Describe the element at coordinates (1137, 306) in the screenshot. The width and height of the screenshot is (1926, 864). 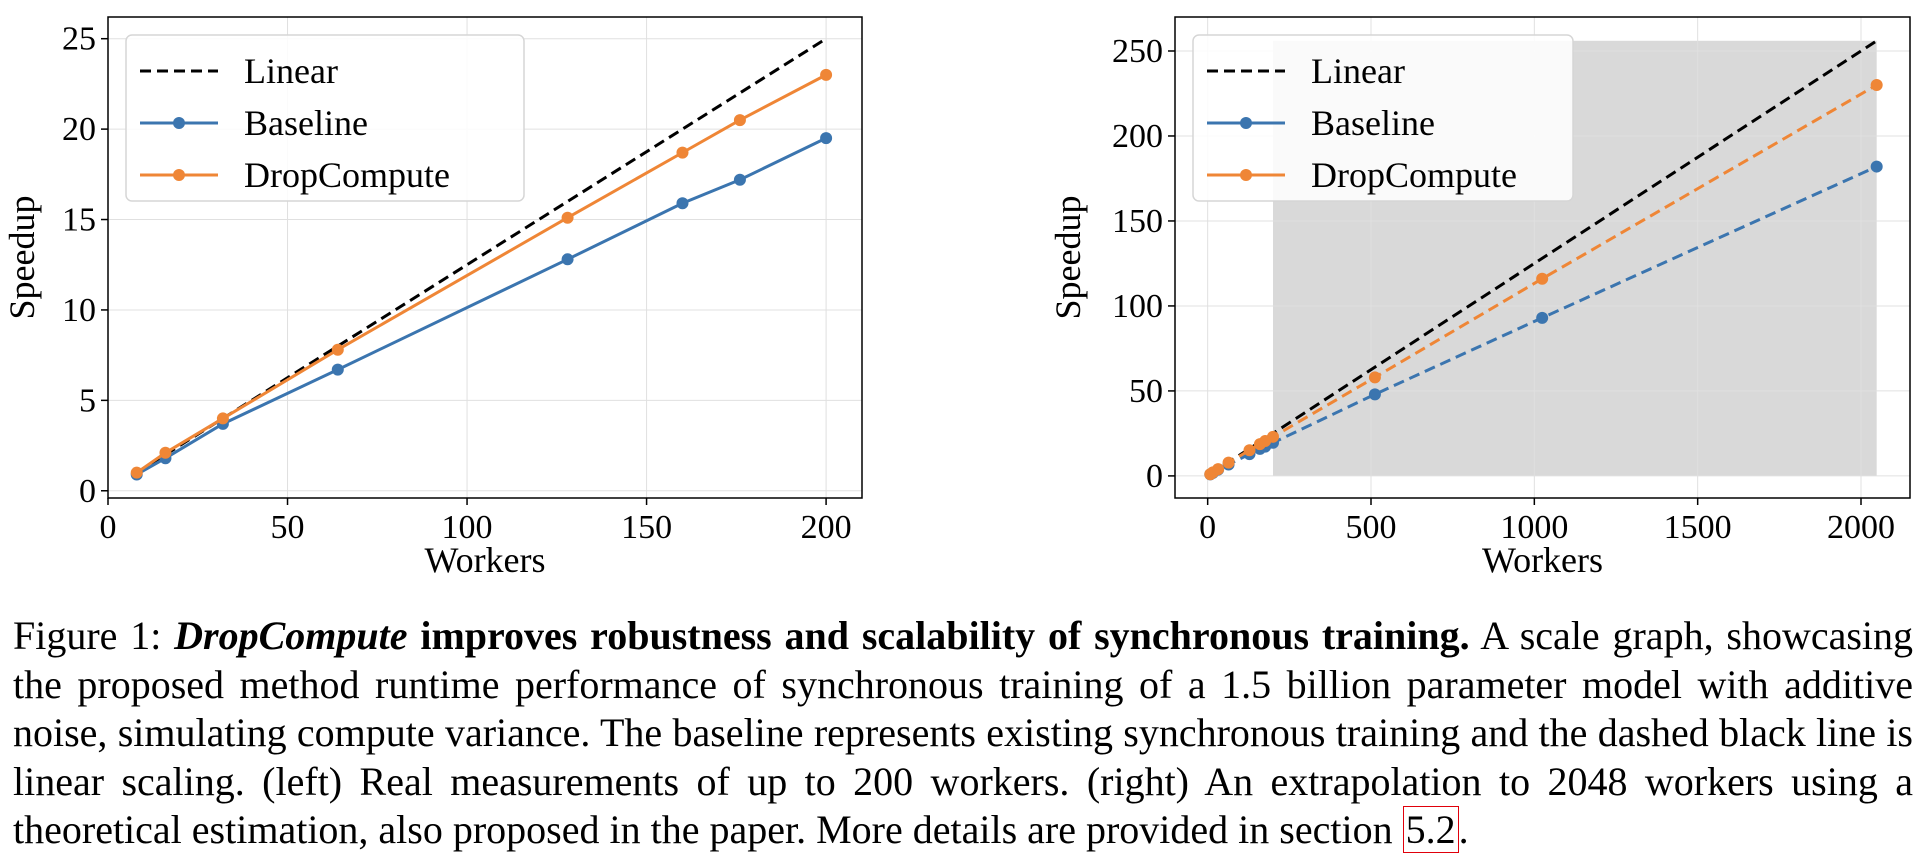
I see `y-tick-label: 100` at that location.